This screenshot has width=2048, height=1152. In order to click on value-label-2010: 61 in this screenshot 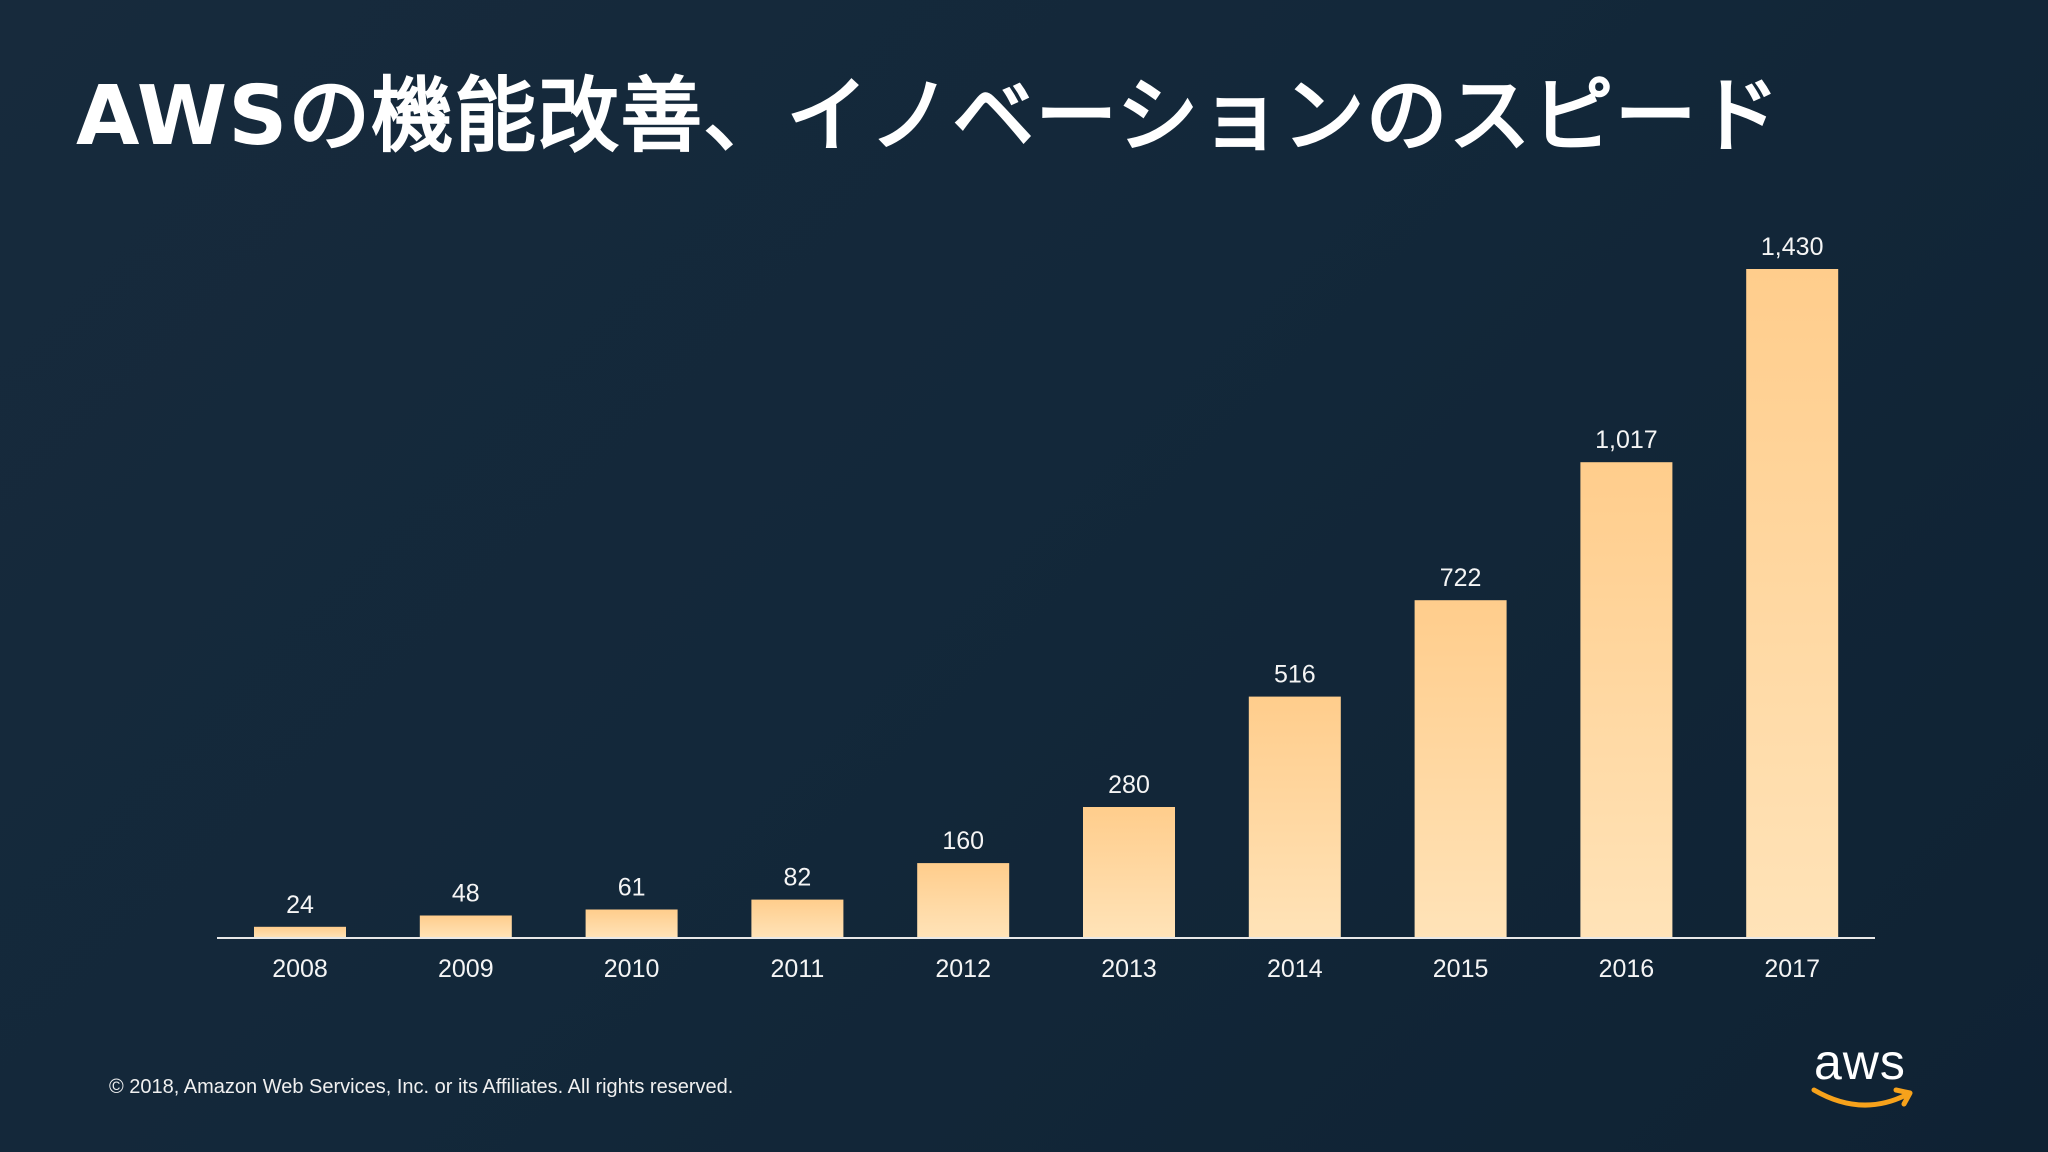, I will do `click(632, 888)`.